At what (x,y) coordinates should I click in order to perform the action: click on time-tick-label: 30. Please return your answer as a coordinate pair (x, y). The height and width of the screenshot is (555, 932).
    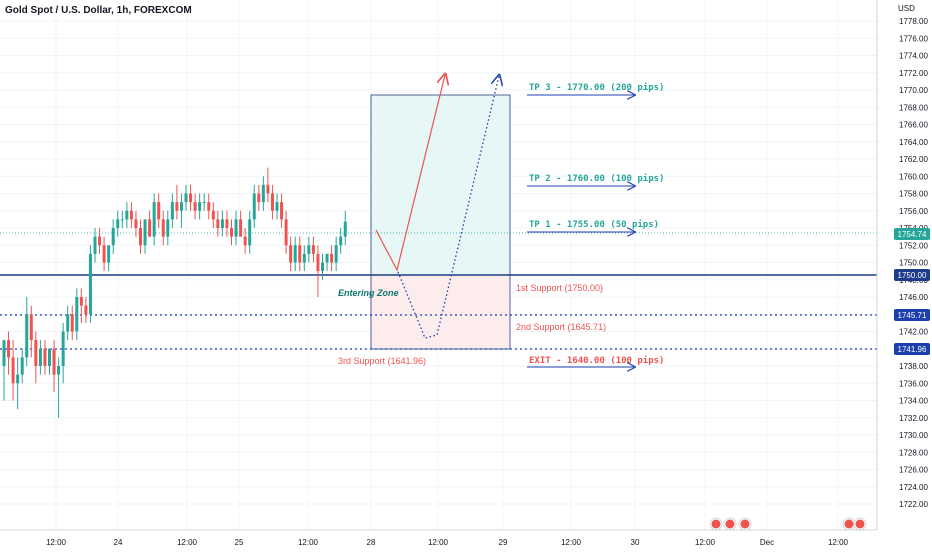
    Looking at the image, I should click on (635, 542).